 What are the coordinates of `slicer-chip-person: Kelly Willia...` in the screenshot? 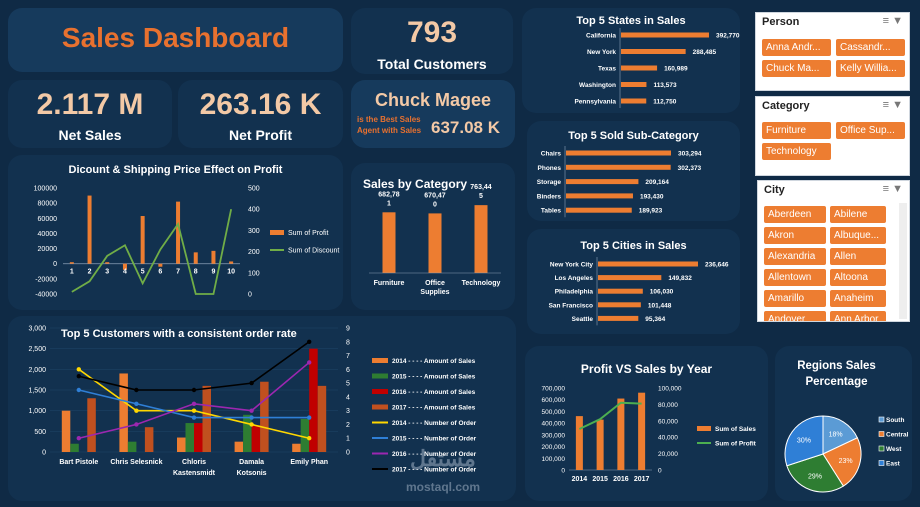 It's located at (870, 68).